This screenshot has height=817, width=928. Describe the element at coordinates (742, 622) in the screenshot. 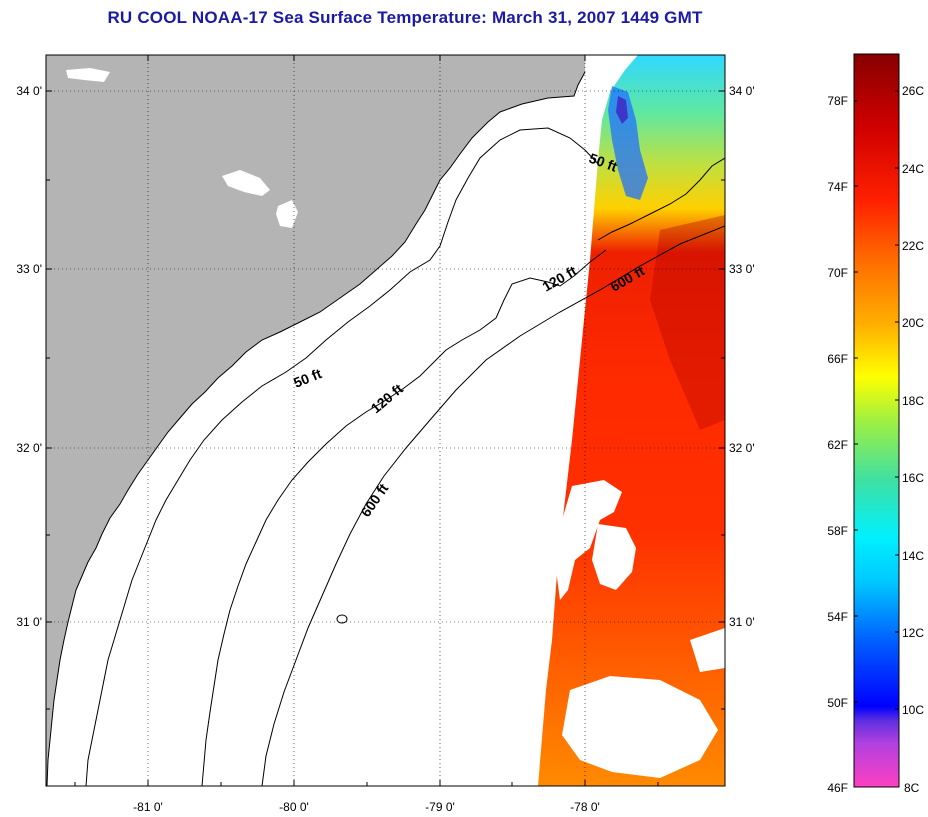

I see `lat-tick-label-right: 31 0'` at that location.